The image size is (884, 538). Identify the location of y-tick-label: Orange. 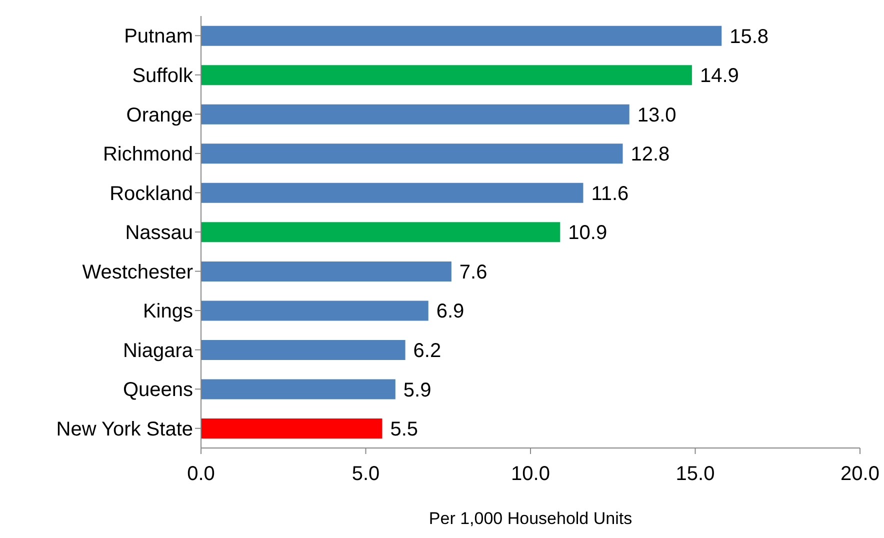
(159, 115).